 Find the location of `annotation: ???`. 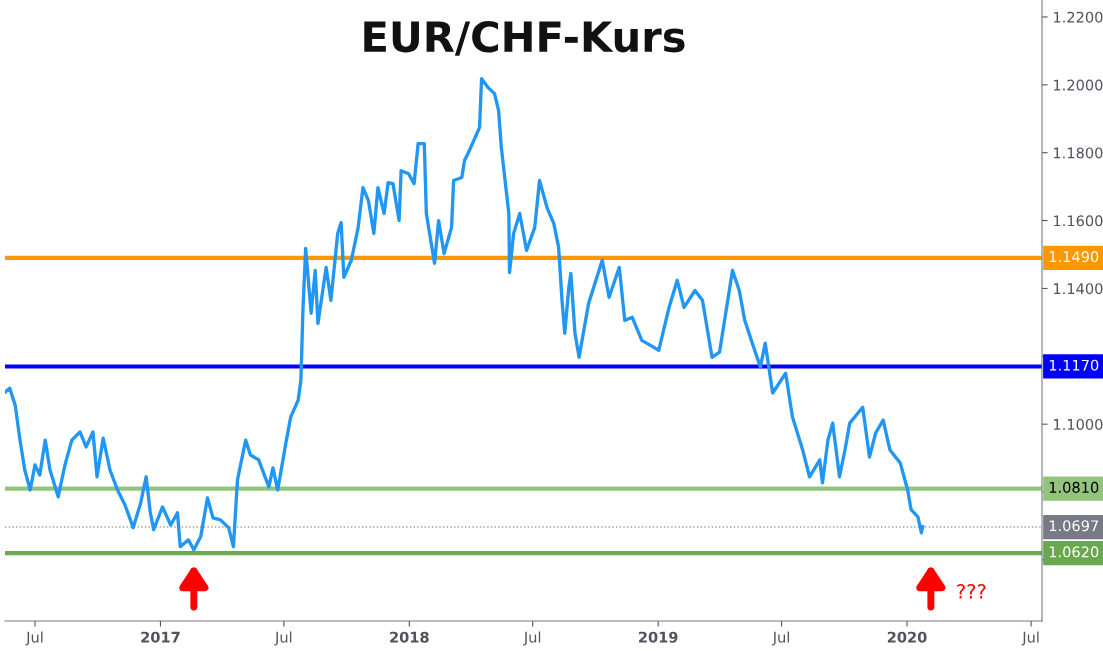

annotation: ??? is located at coordinates (971, 591).